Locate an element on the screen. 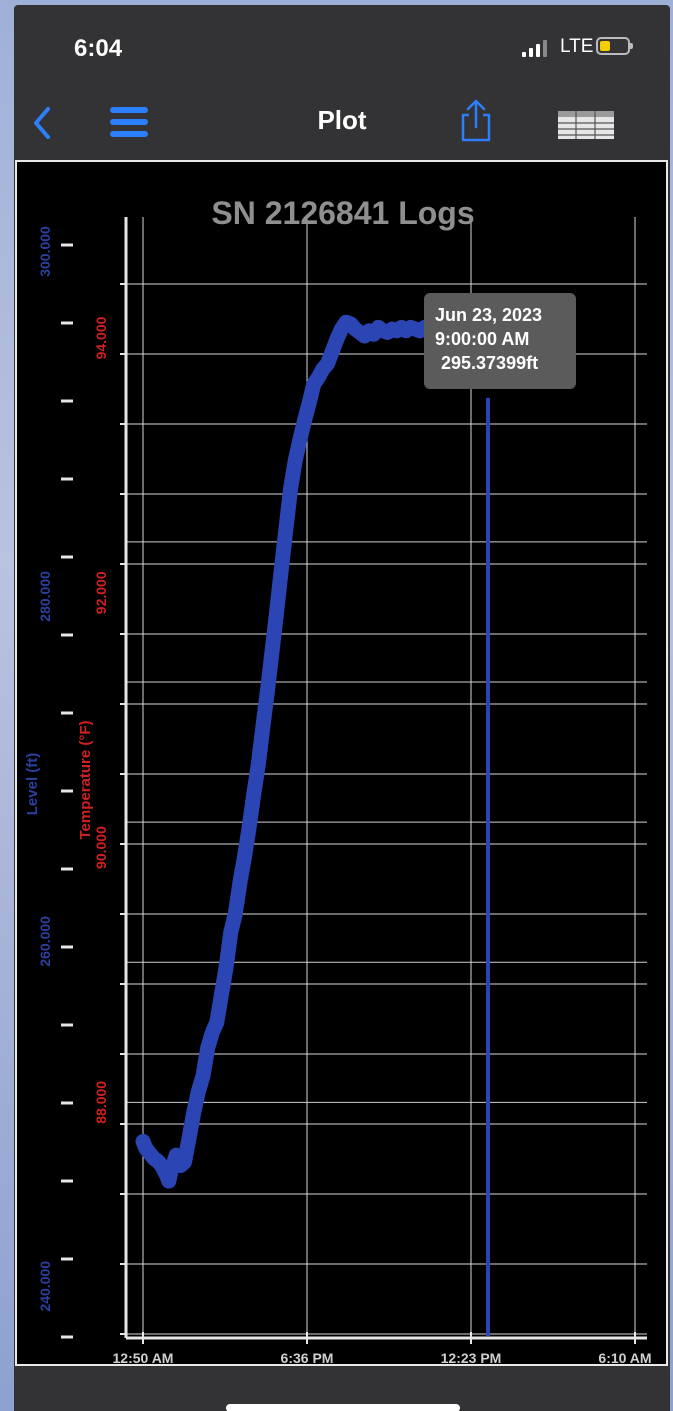  temperature-axis-label: Temperature (°F) is located at coordinates (85, 779).